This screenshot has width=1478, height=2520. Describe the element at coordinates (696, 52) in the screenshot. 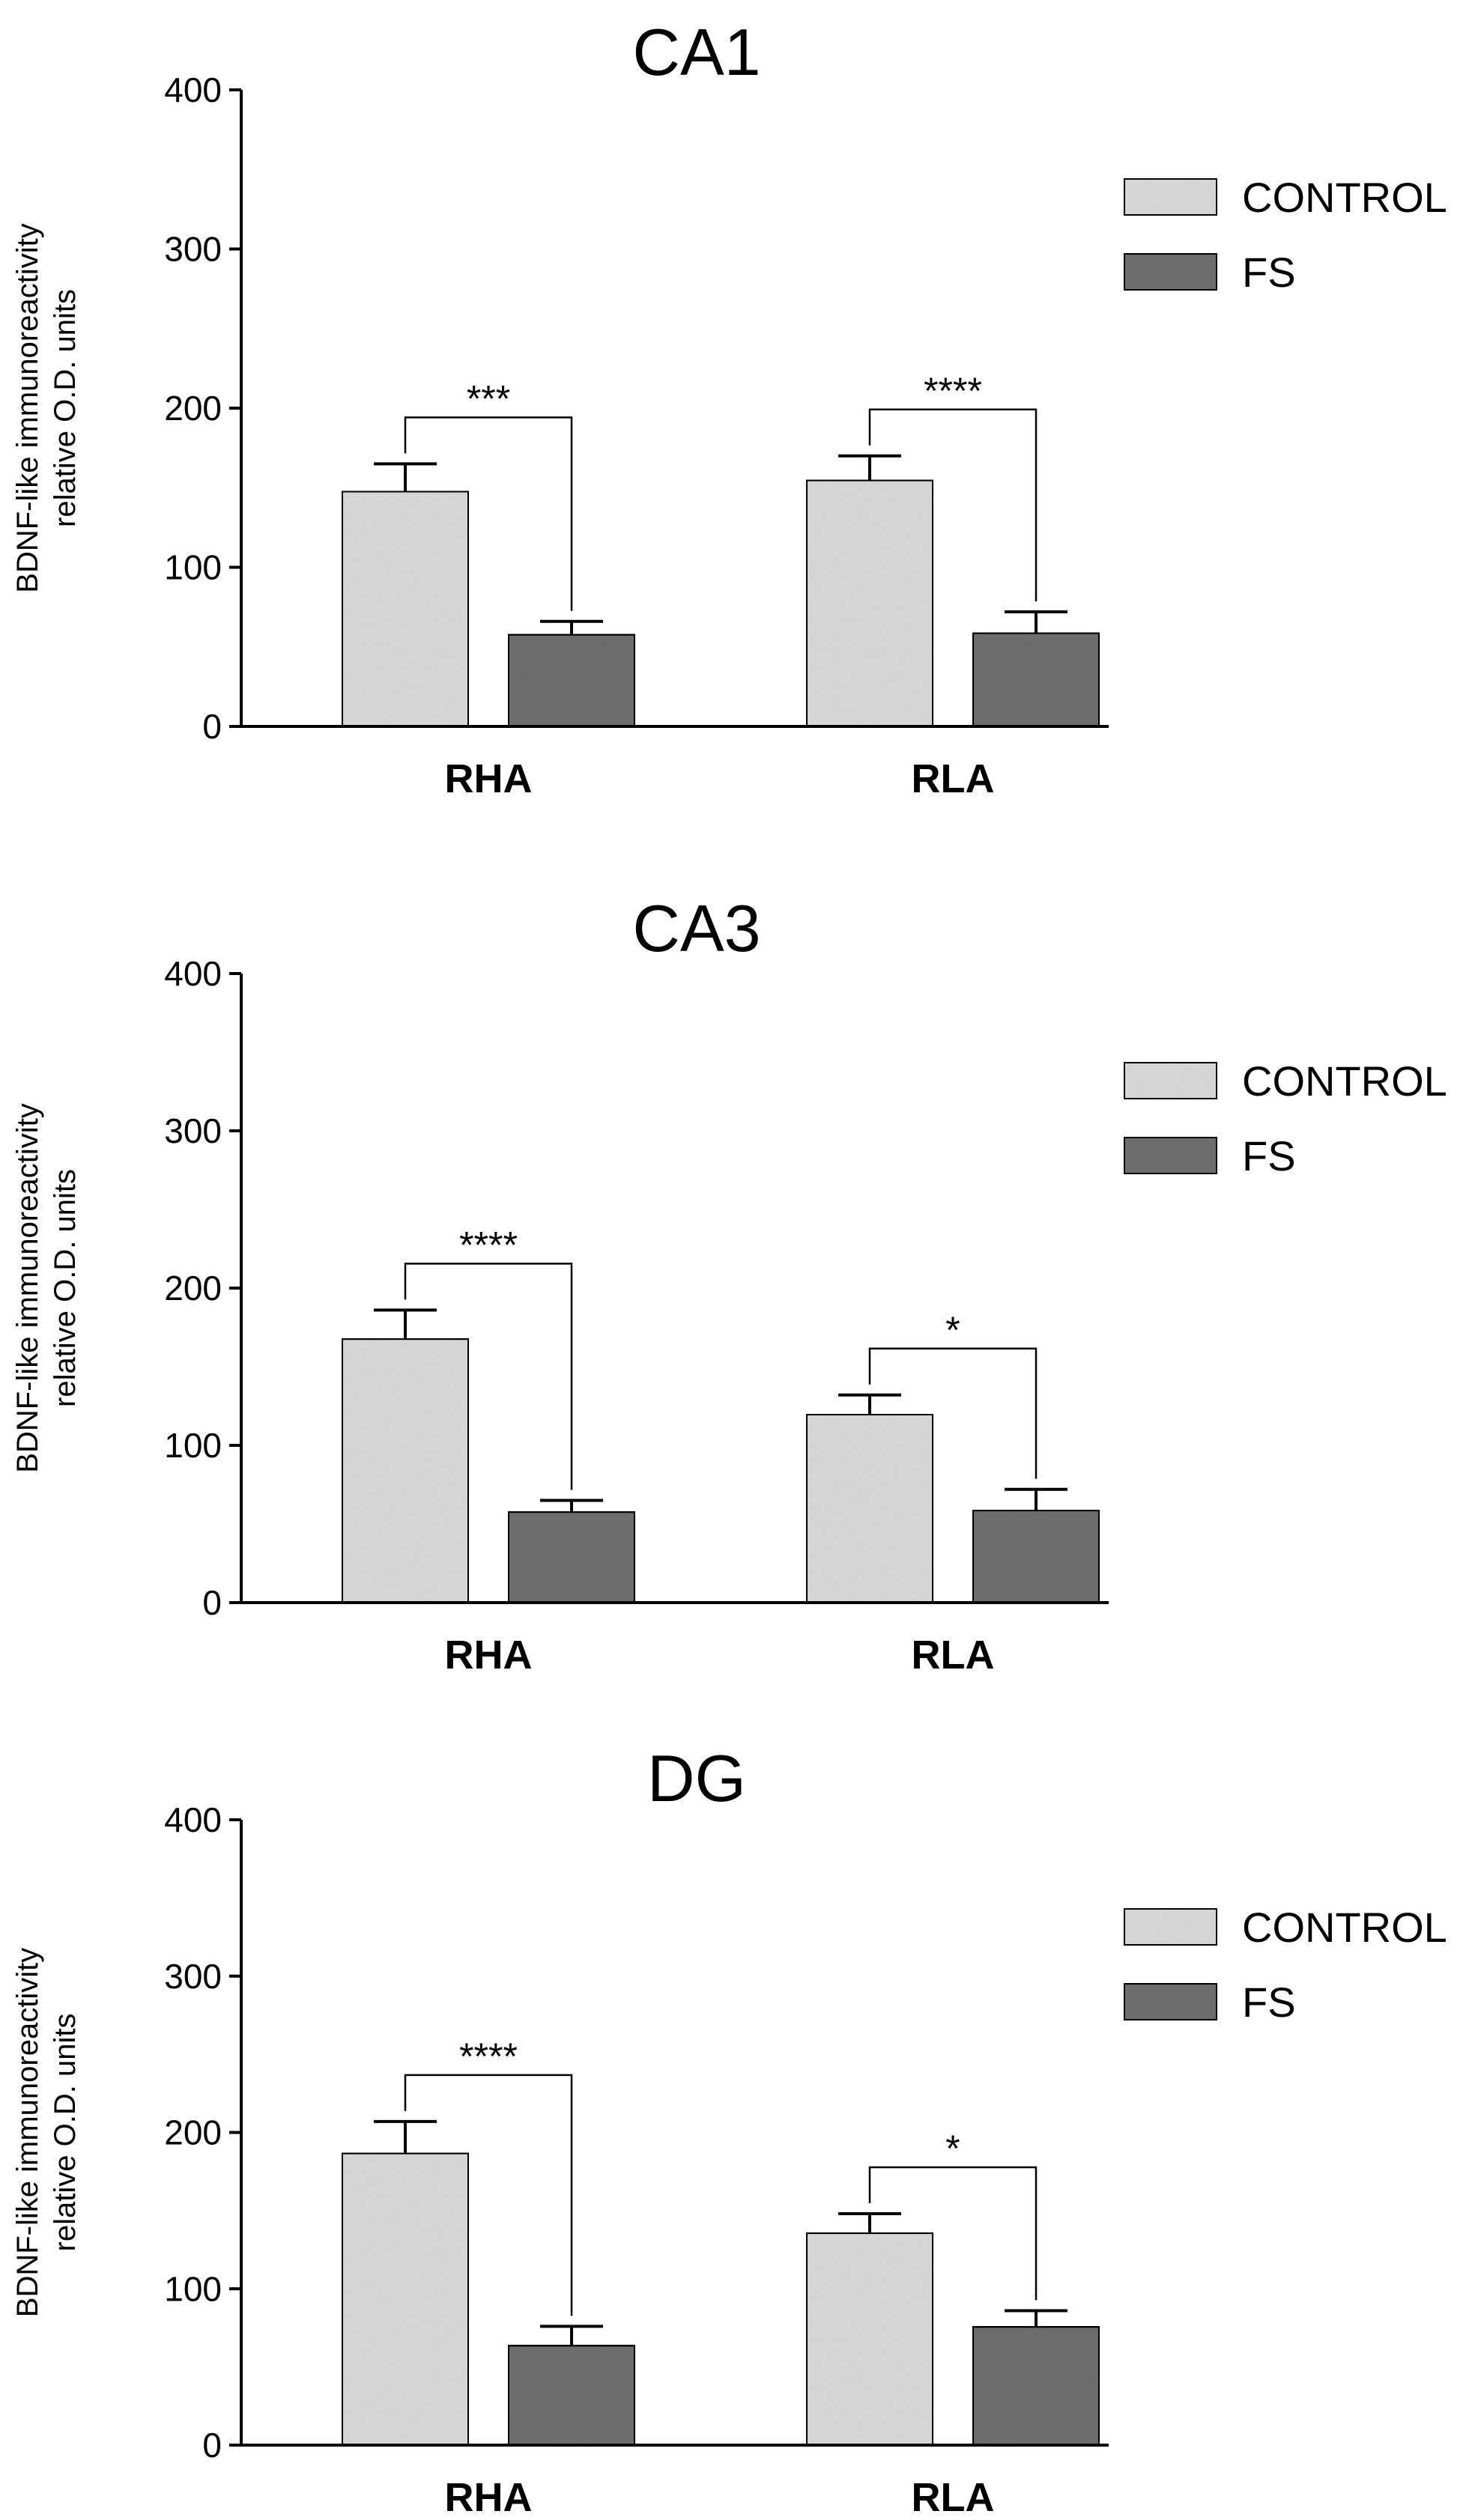

I see `chart-title: CA1` at that location.